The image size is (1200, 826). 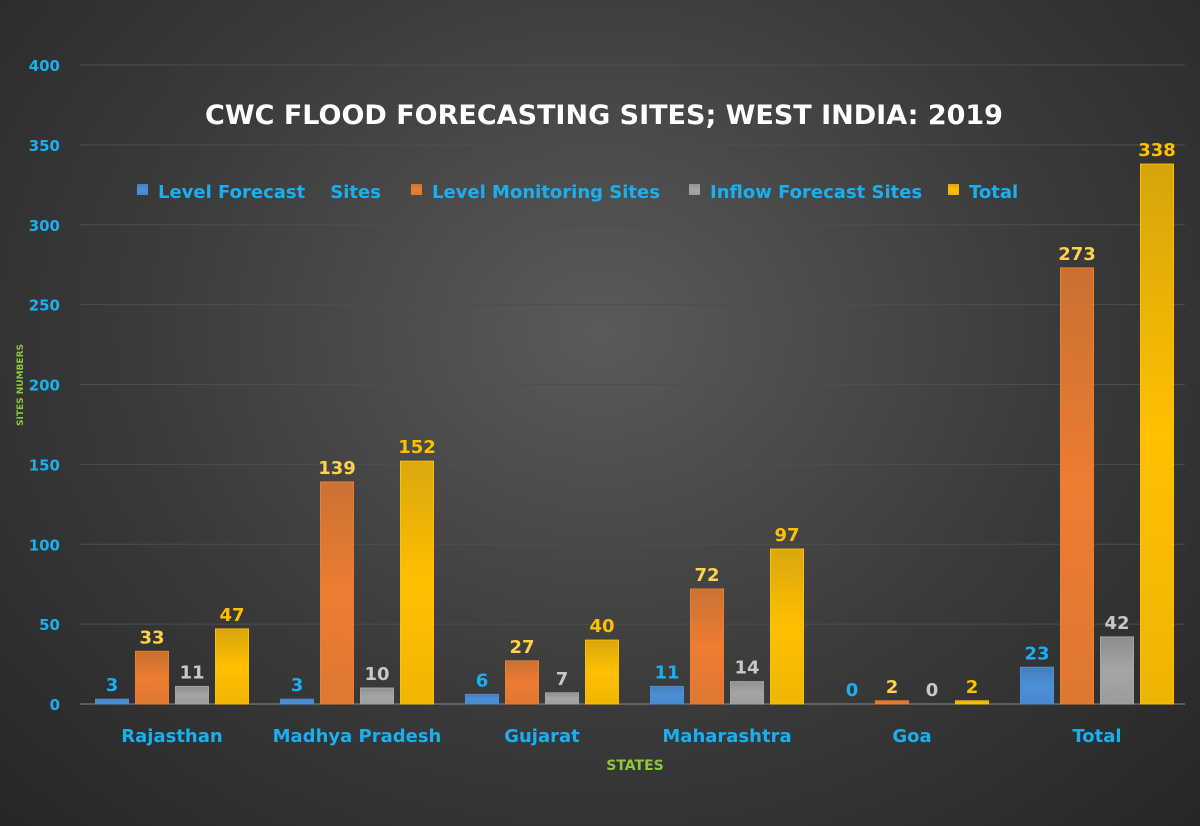 What do you see at coordinates (726, 736) in the screenshot?
I see `x-tick-label: Maharashtra` at bounding box center [726, 736].